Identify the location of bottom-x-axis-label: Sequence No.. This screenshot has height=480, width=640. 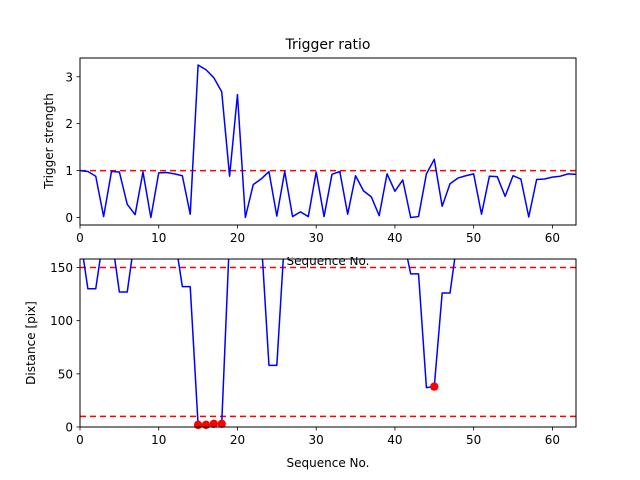
(328, 463).